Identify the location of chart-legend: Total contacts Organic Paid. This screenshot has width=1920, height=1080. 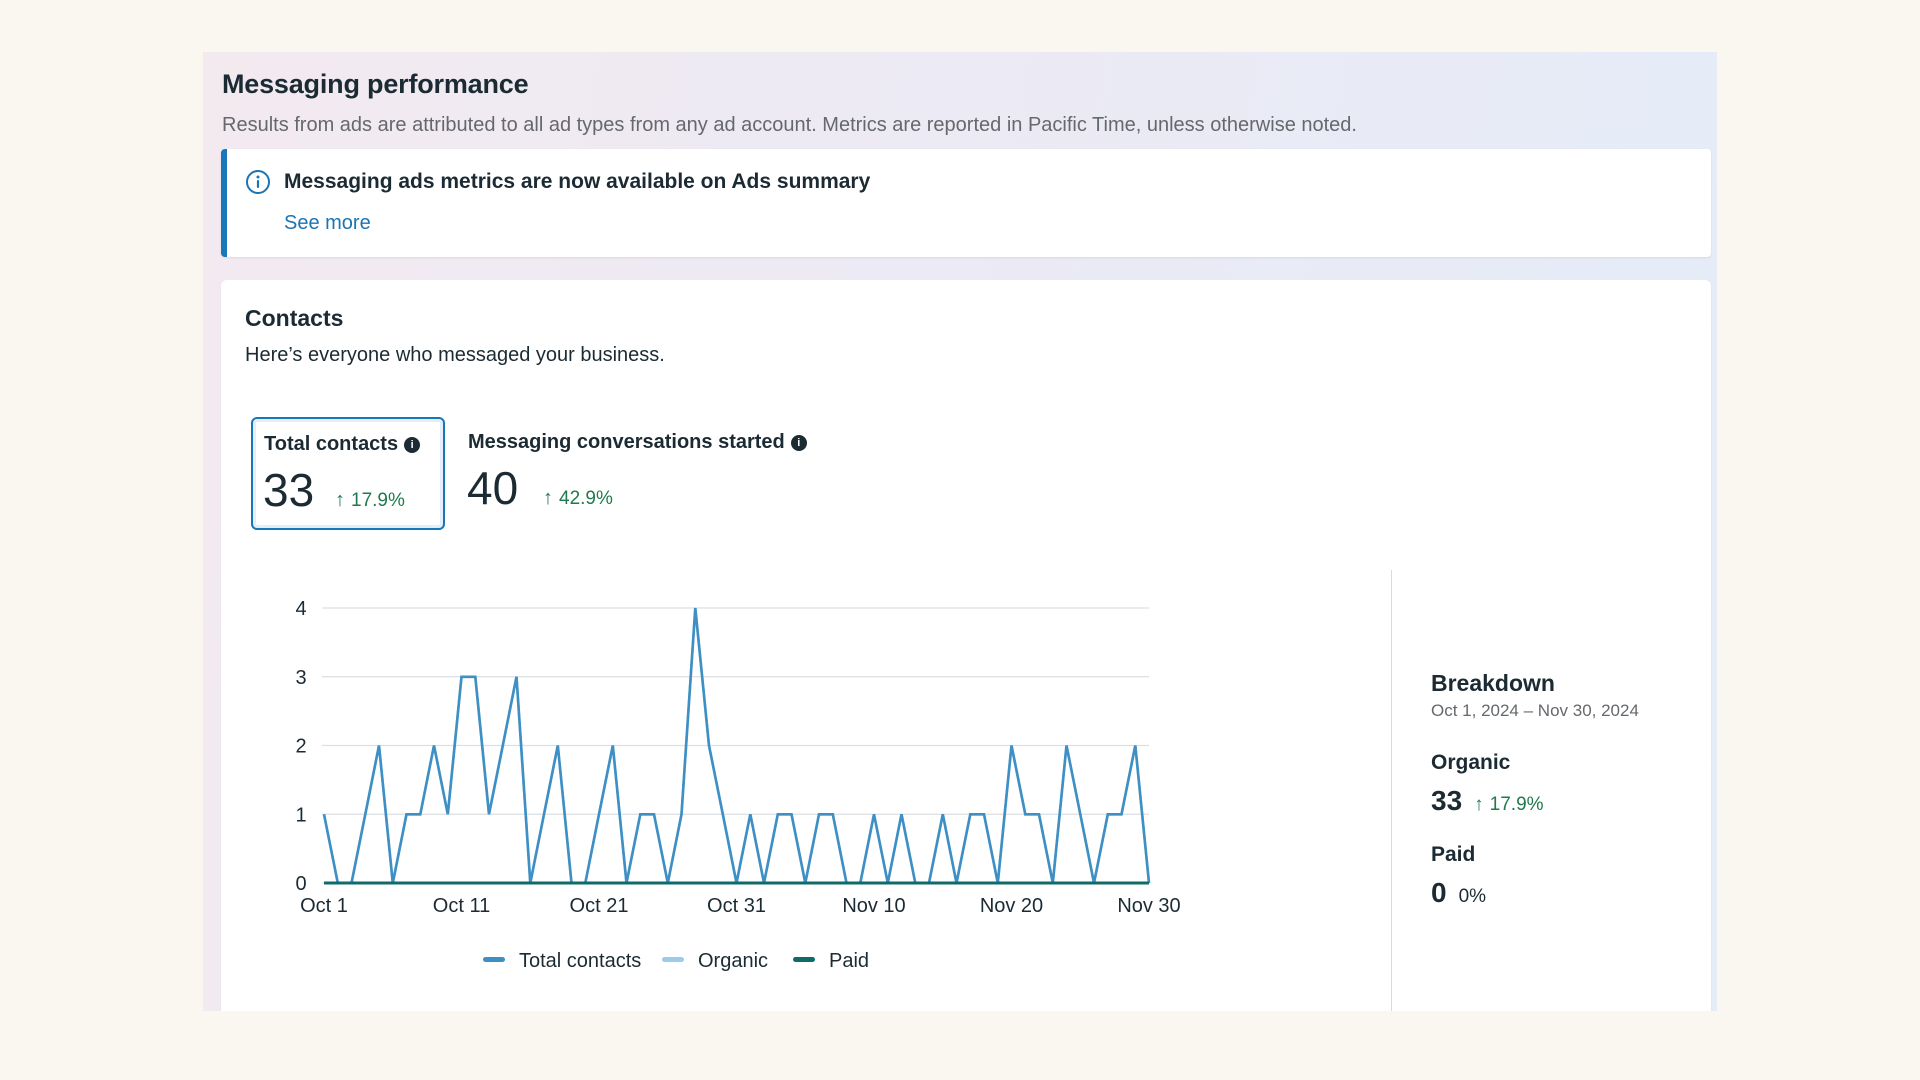
(676, 961).